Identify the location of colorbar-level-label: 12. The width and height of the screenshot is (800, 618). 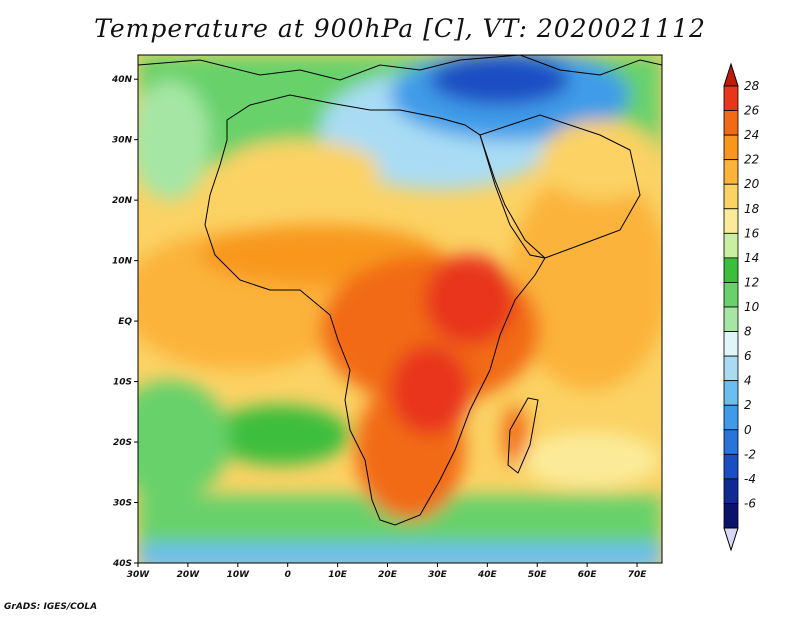
(751, 282).